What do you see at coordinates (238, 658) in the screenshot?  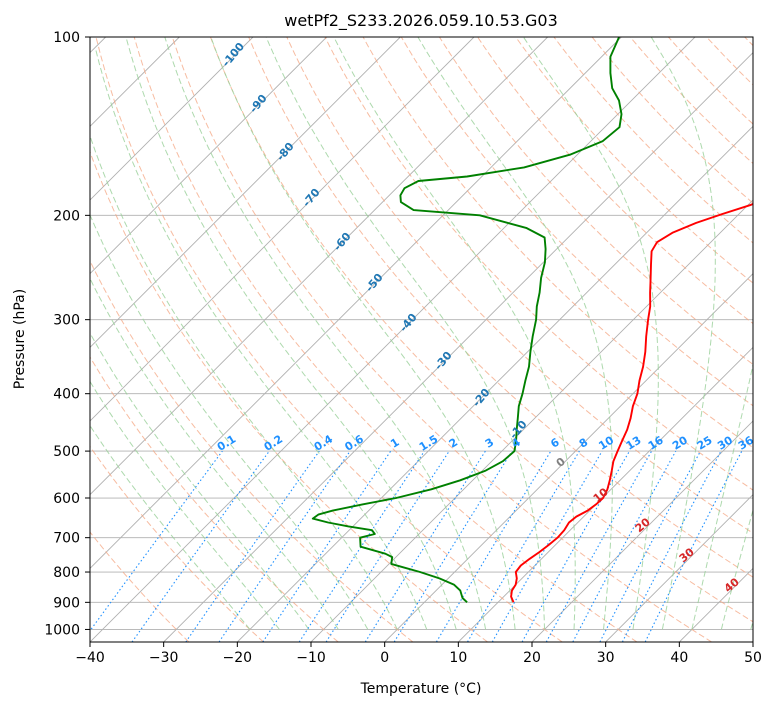 I see `x-tick-label: −20` at bounding box center [238, 658].